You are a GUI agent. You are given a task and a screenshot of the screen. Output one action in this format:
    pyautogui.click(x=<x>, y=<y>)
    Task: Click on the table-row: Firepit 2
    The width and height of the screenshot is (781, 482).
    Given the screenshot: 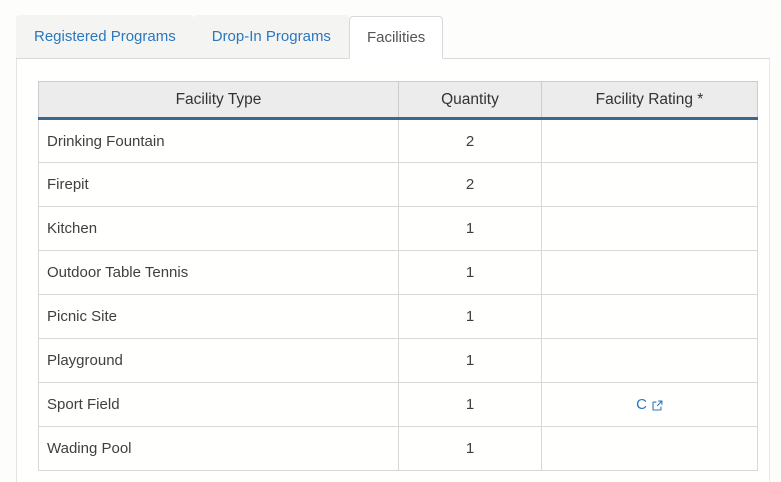 What is the action you would take?
    pyautogui.click(x=398, y=184)
    